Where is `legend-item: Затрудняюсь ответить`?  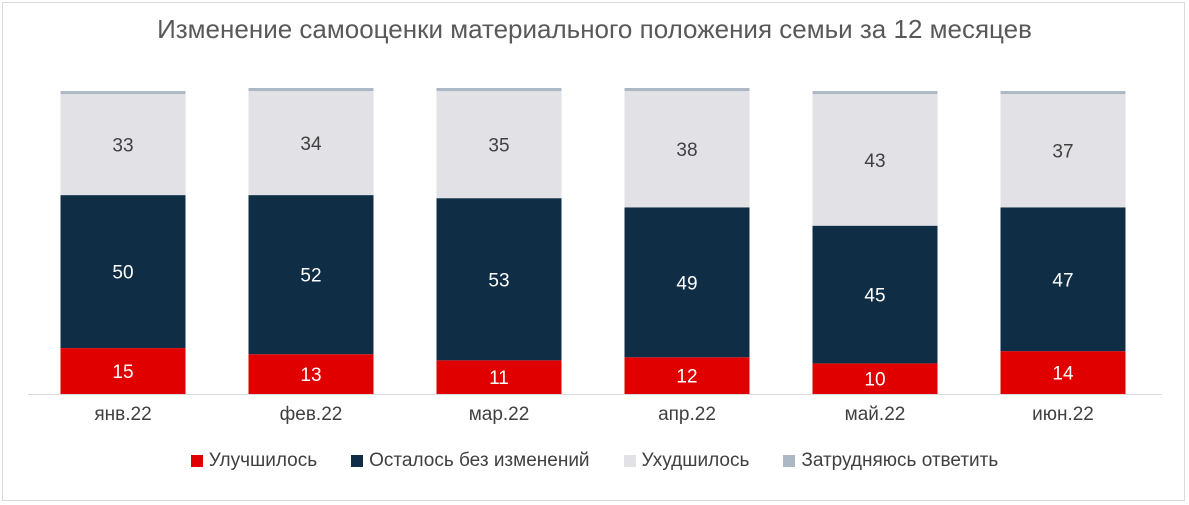 legend-item: Затрудняюсь ответить is located at coordinates (890, 461).